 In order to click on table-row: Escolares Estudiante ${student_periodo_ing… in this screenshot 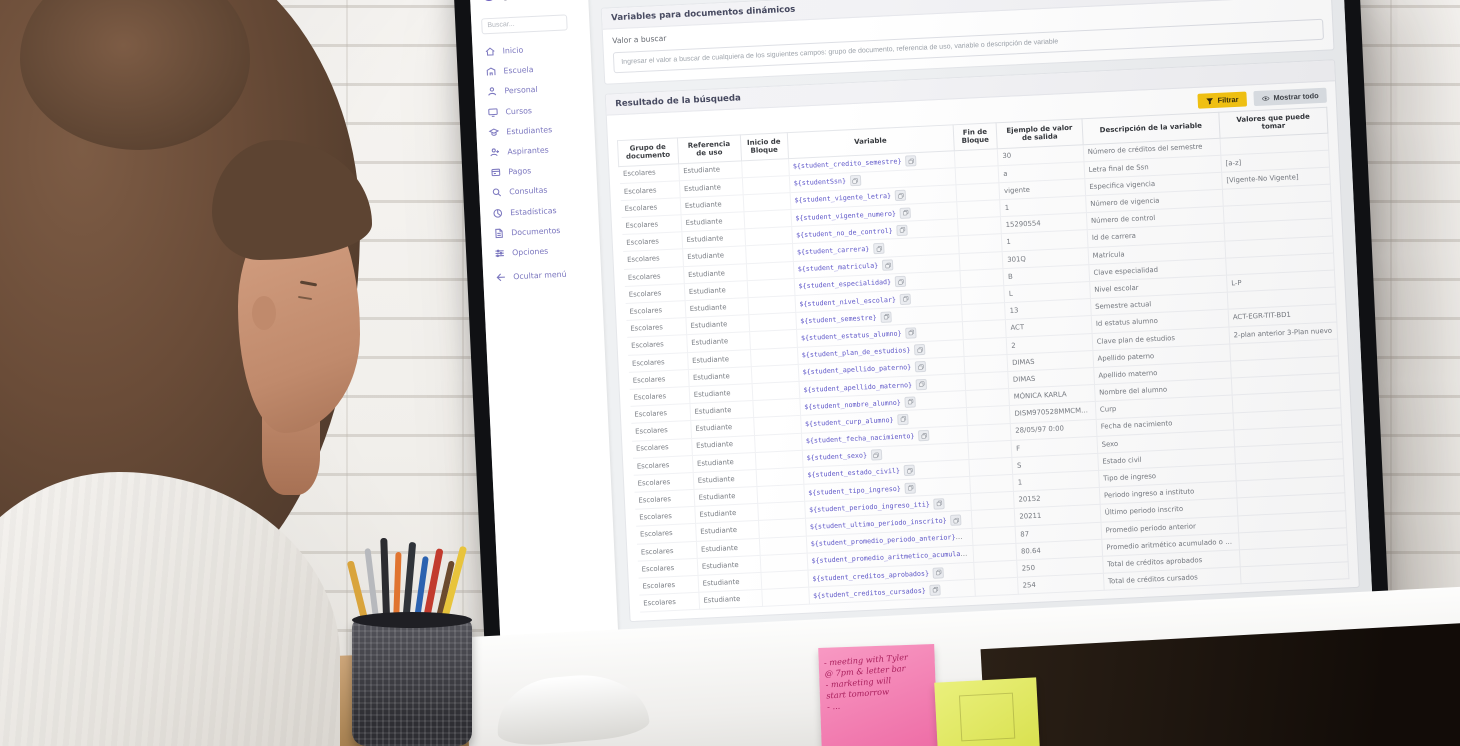, I will do `click(989, 501)`.